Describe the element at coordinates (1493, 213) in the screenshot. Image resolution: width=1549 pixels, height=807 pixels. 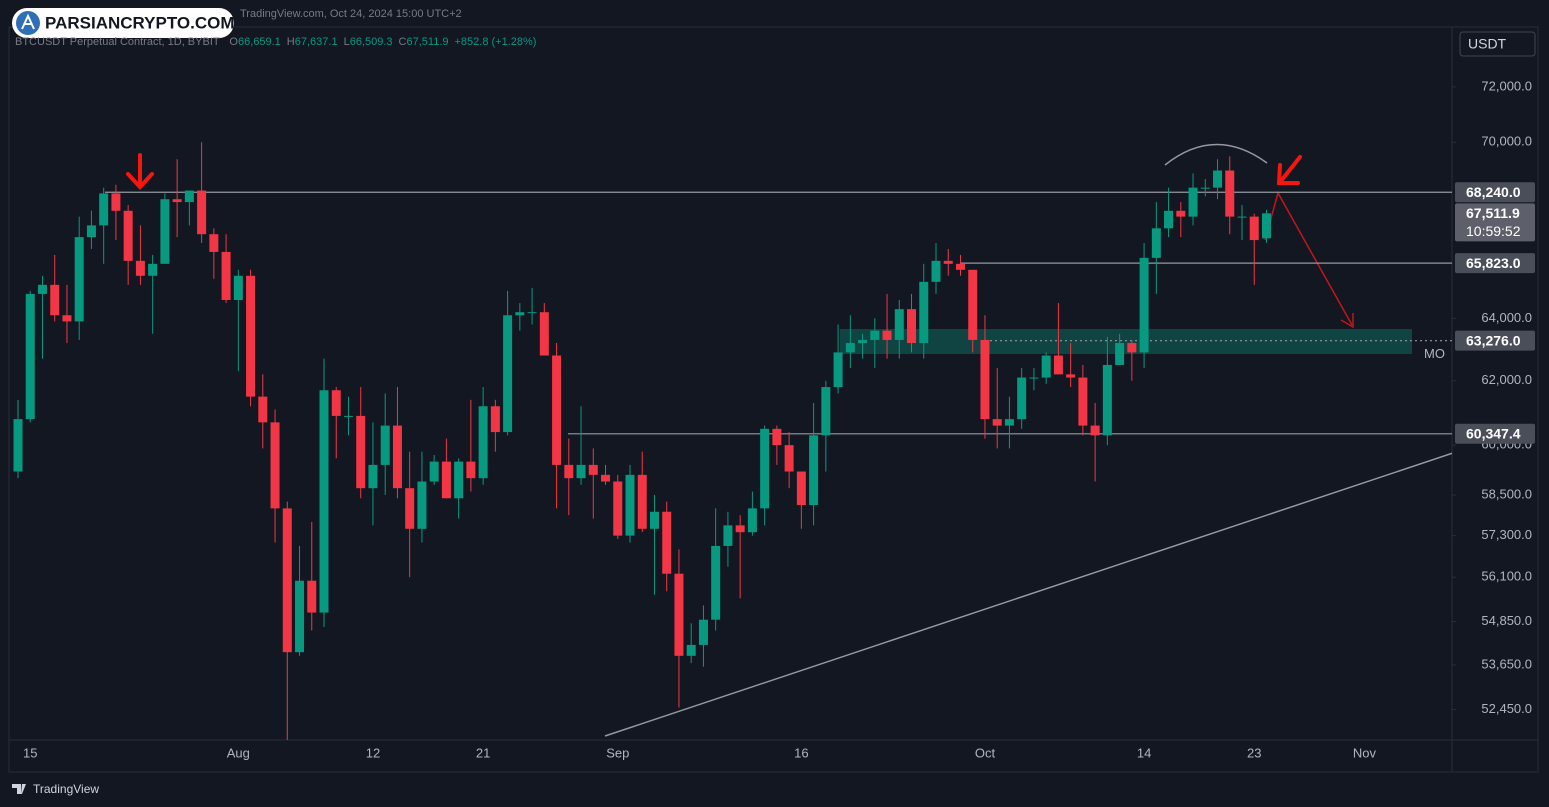
I see `last-price-label: 67,511.9` at that location.